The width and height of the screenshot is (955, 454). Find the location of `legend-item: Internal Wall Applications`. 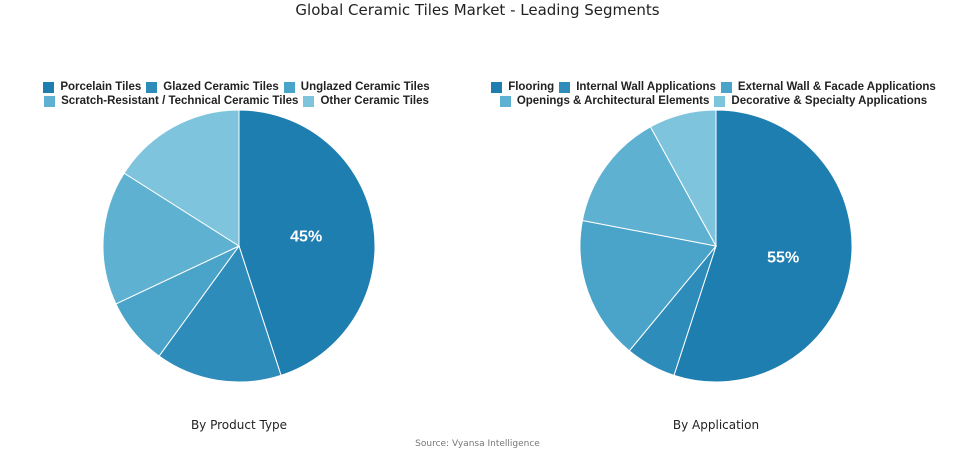

legend-item: Internal Wall Applications is located at coordinates (637, 87).